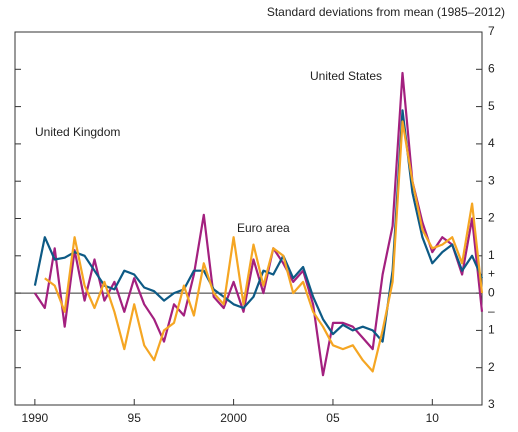 The image size is (518, 432). I want to click on sign-minus: –, so click(491, 311).